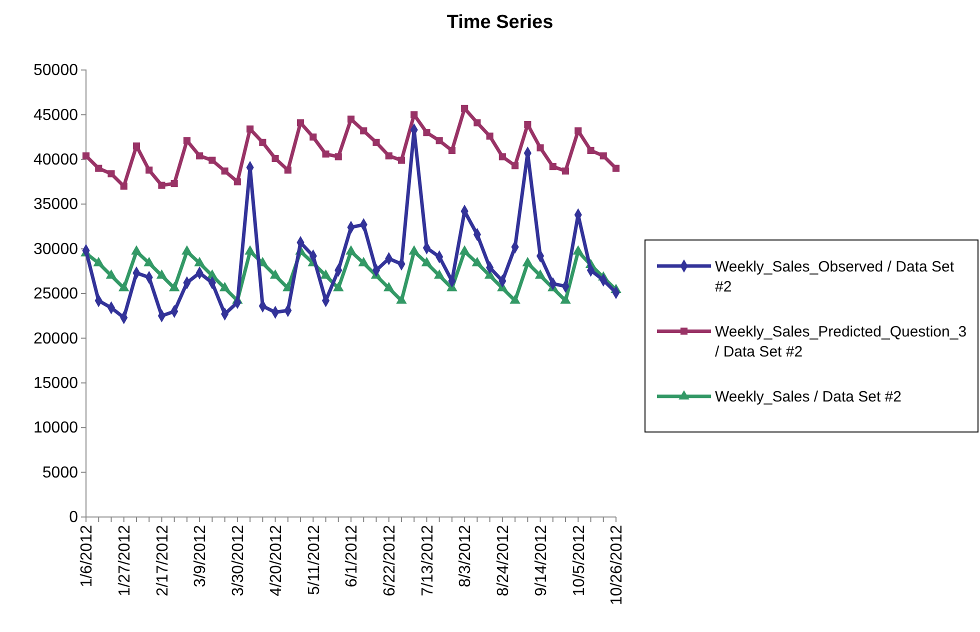 The width and height of the screenshot is (980, 632). I want to click on x-tick-label: 10/5/2012, so click(579, 560).